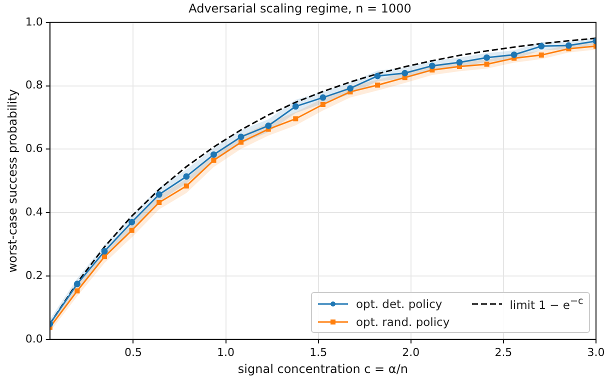 This screenshot has width=610, height=377. What do you see at coordinates (300, 8) in the screenshot?
I see `chart-title: Adversarial scaling regime, n = 1000` at bounding box center [300, 8].